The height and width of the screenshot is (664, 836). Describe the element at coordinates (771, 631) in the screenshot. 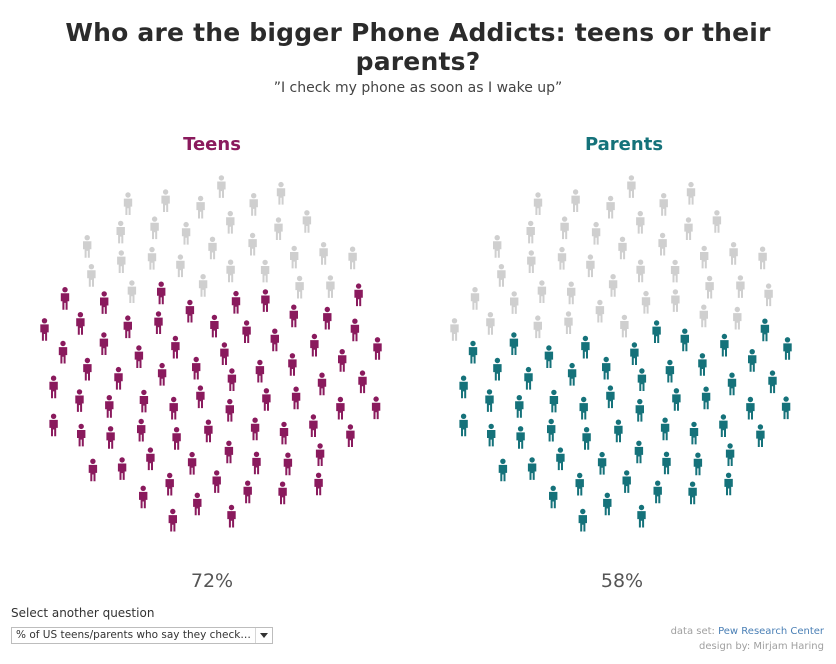

I see `dataset-source-link: Pew Research Center` at that location.